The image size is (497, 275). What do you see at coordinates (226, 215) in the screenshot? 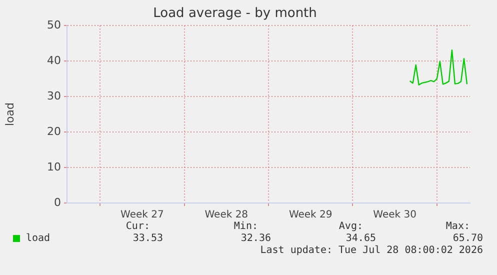
I see `x-tick-label: Week 28` at bounding box center [226, 215].